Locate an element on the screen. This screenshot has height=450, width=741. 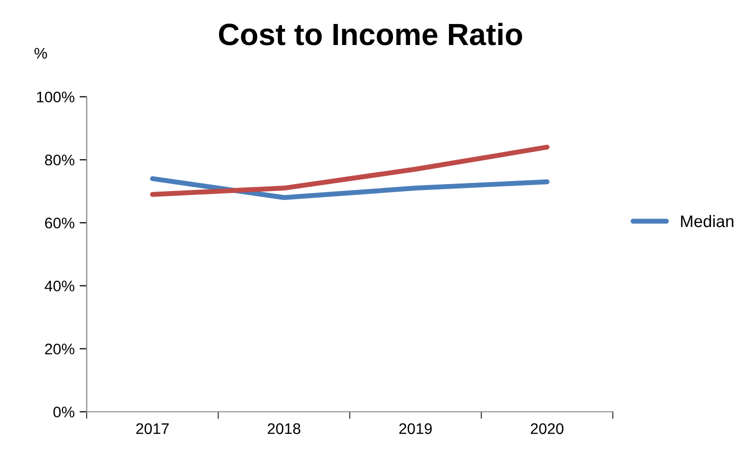
x-tick-label: 2017 is located at coordinates (152, 428).